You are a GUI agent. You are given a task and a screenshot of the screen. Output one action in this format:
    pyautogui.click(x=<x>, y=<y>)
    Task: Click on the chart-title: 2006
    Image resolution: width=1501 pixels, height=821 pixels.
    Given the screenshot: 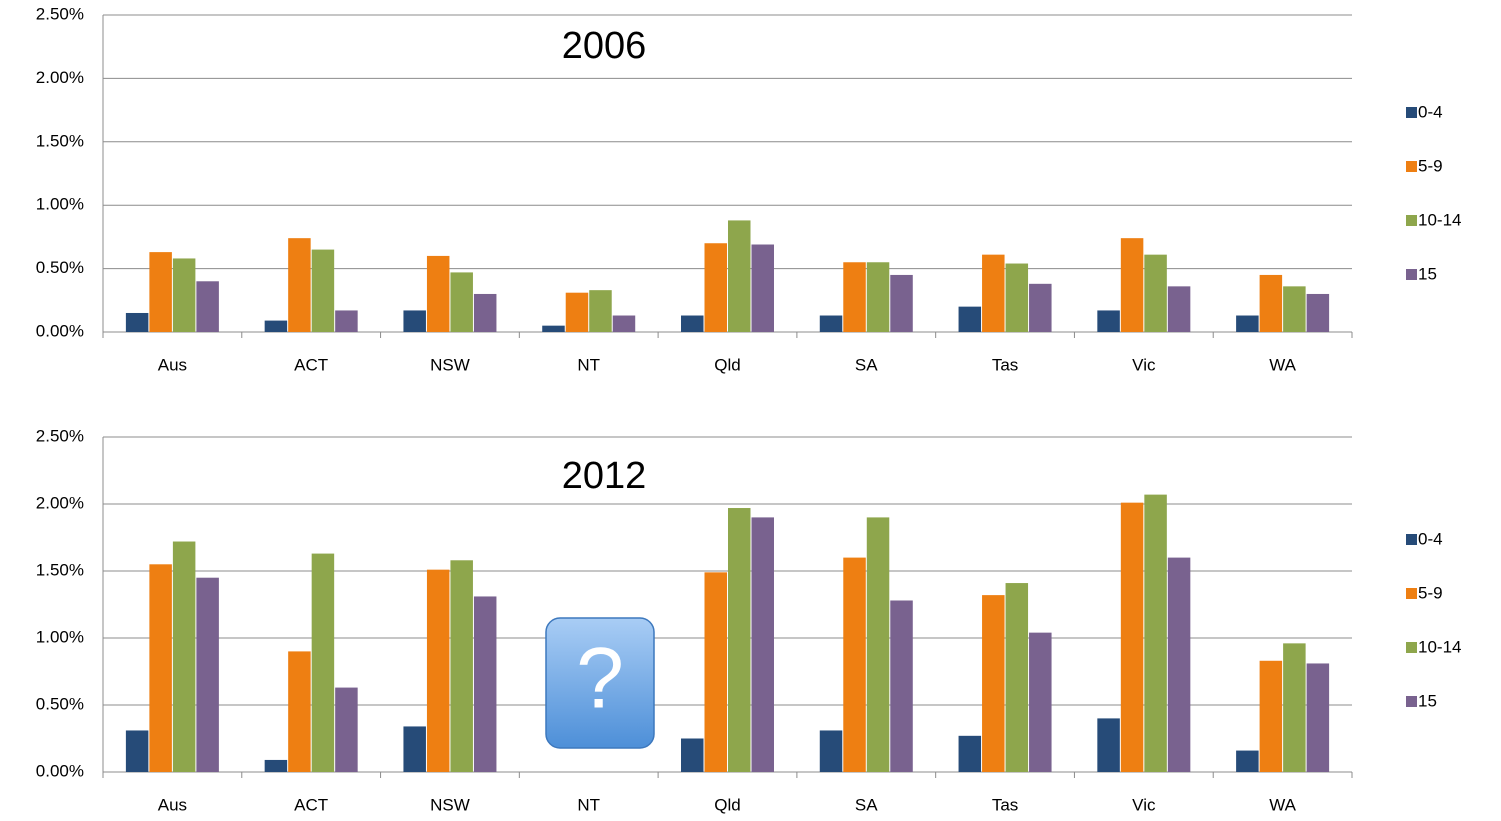 What is the action you would take?
    pyautogui.click(x=604, y=46)
    